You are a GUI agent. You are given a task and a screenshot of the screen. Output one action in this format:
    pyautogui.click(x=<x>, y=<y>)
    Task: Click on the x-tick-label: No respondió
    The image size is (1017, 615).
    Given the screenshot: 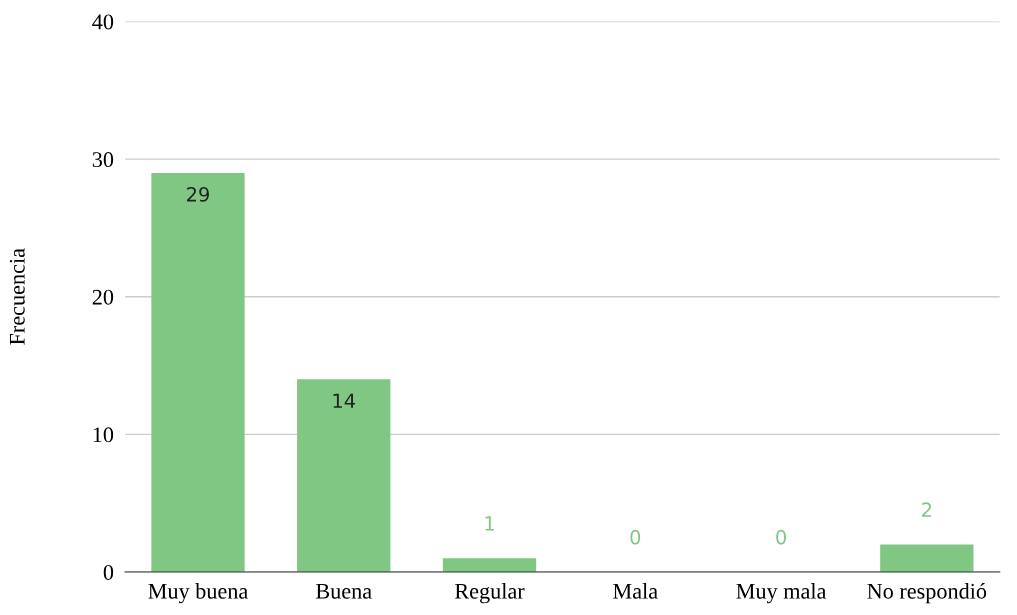 What is the action you would take?
    pyautogui.click(x=927, y=593)
    